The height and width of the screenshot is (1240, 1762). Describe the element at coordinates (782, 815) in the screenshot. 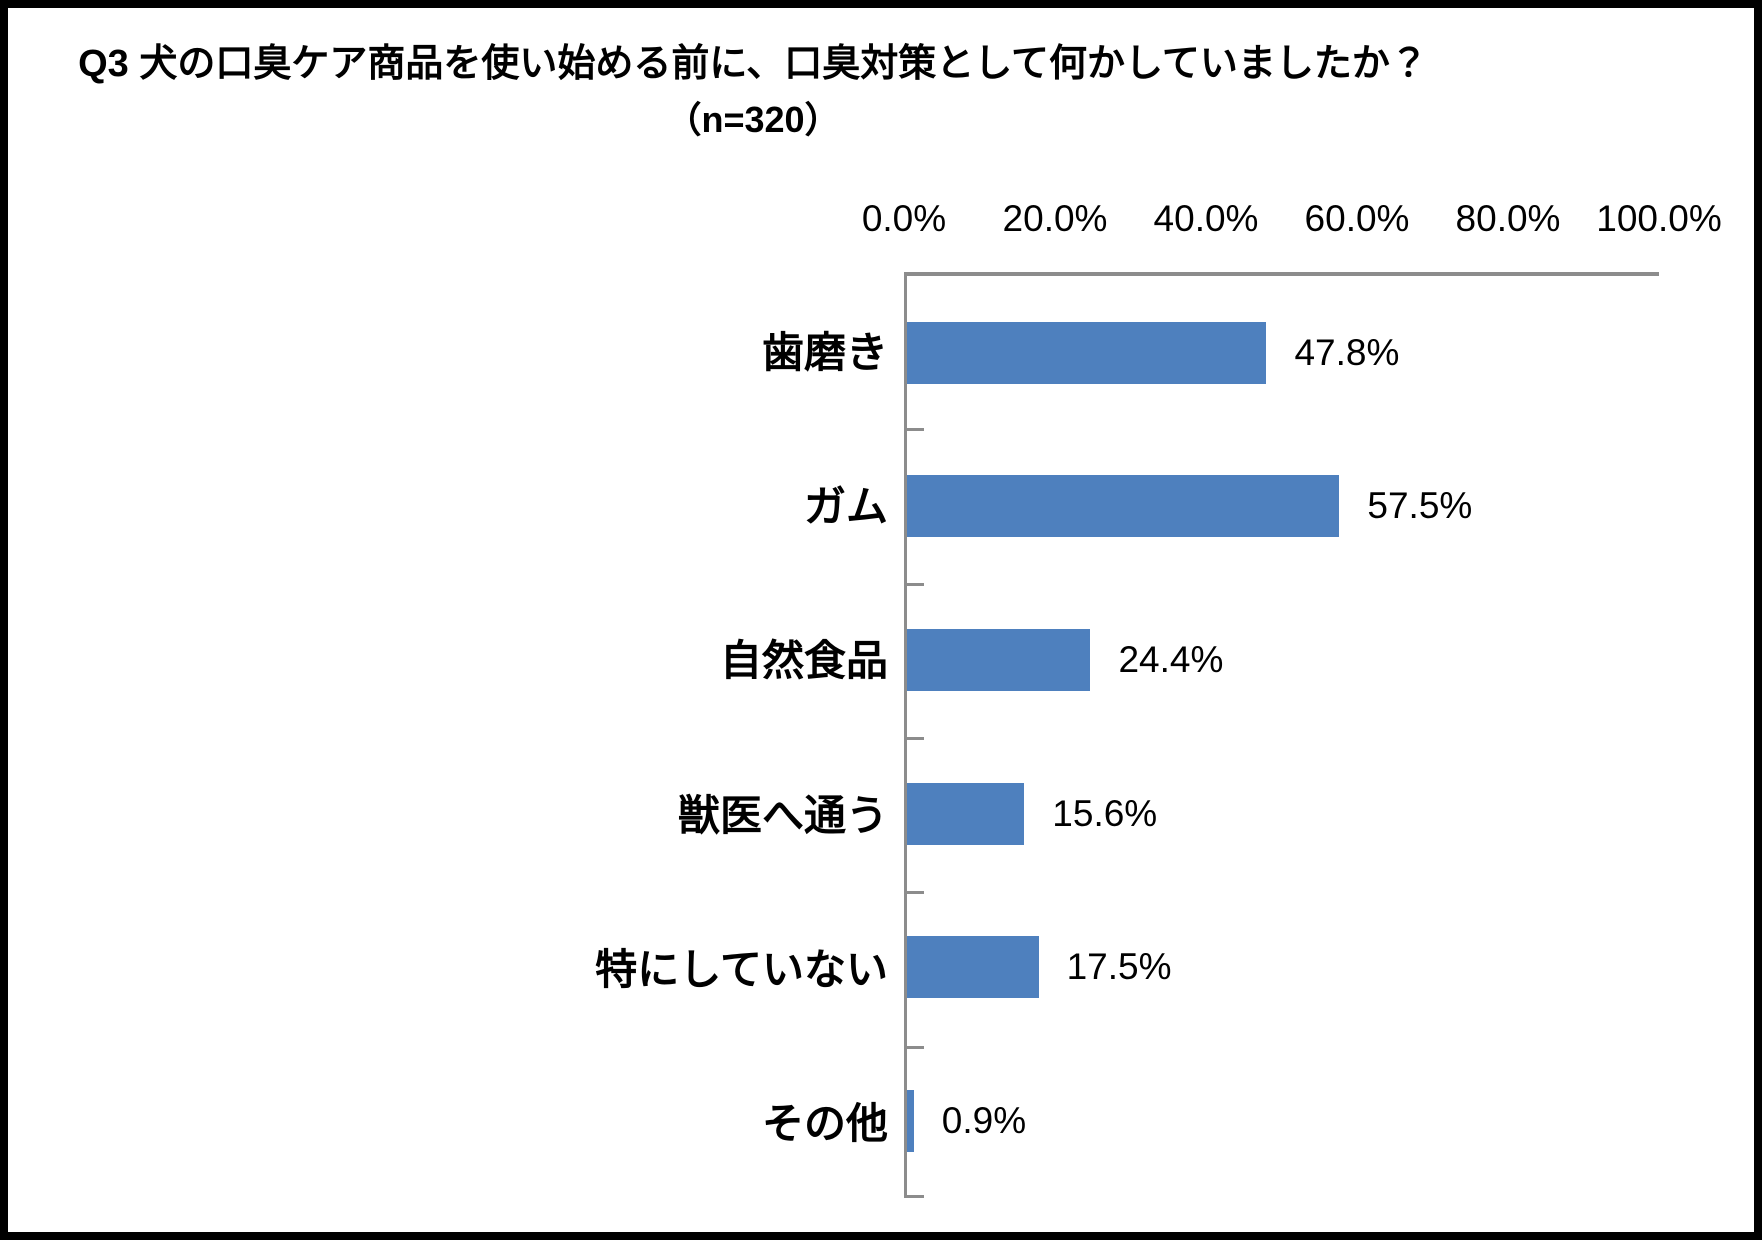

I see `category-label: 獣医へ通う` at that location.